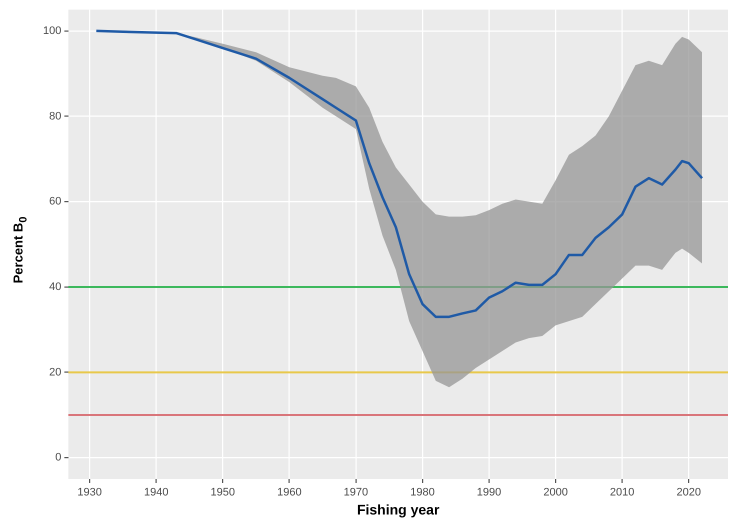  Describe the element at coordinates (89, 492) in the screenshot. I see `x-tick-label: 1930` at that location.